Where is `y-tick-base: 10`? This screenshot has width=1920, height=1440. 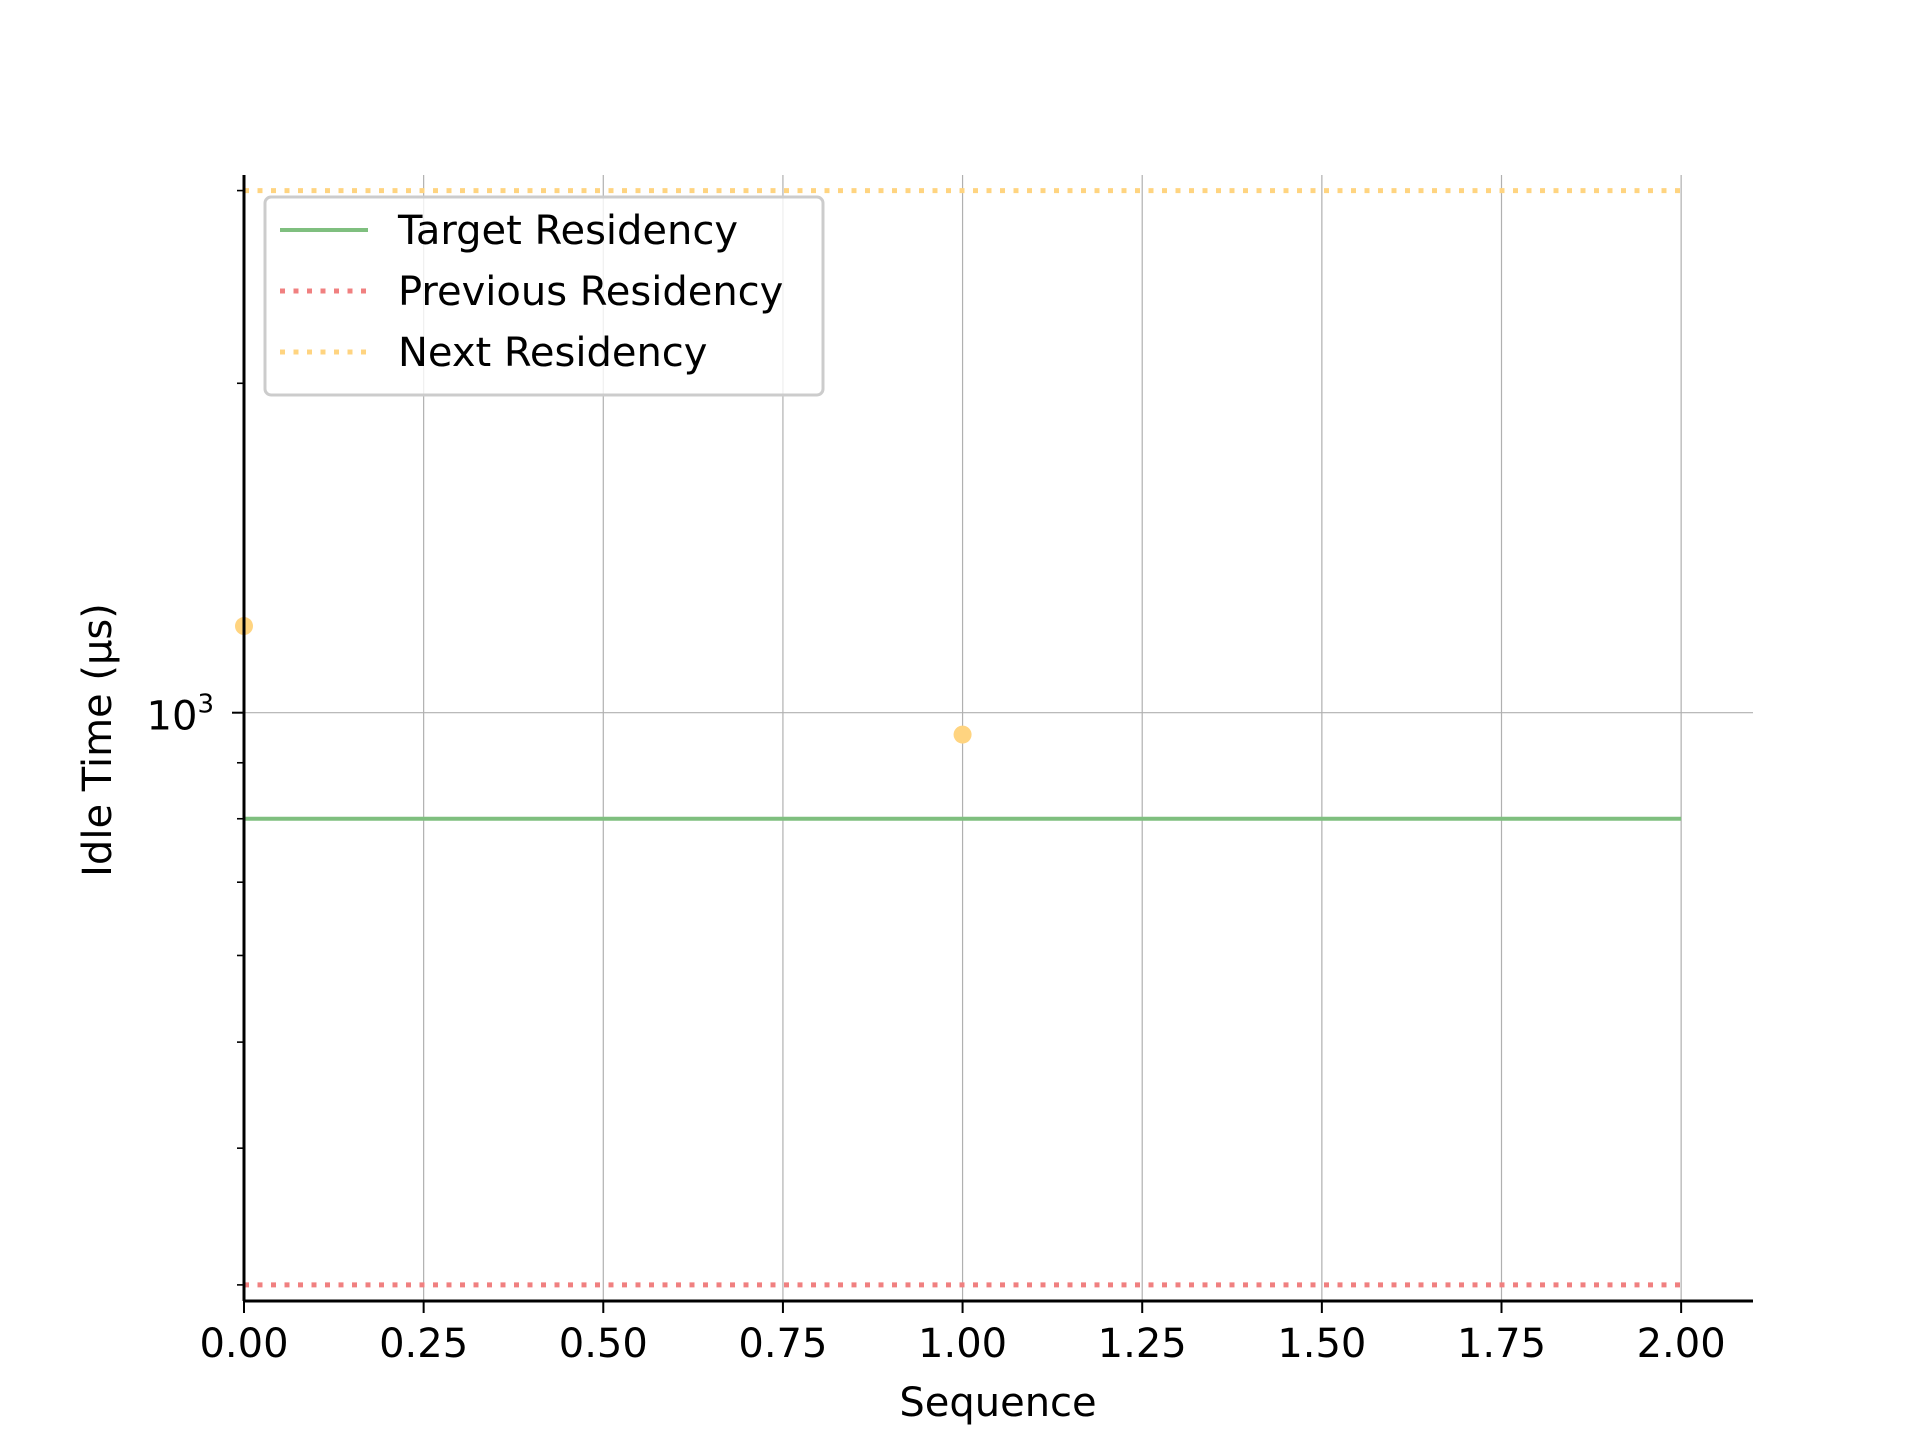
y-tick-base: 10 is located at coordinates (172, 717).